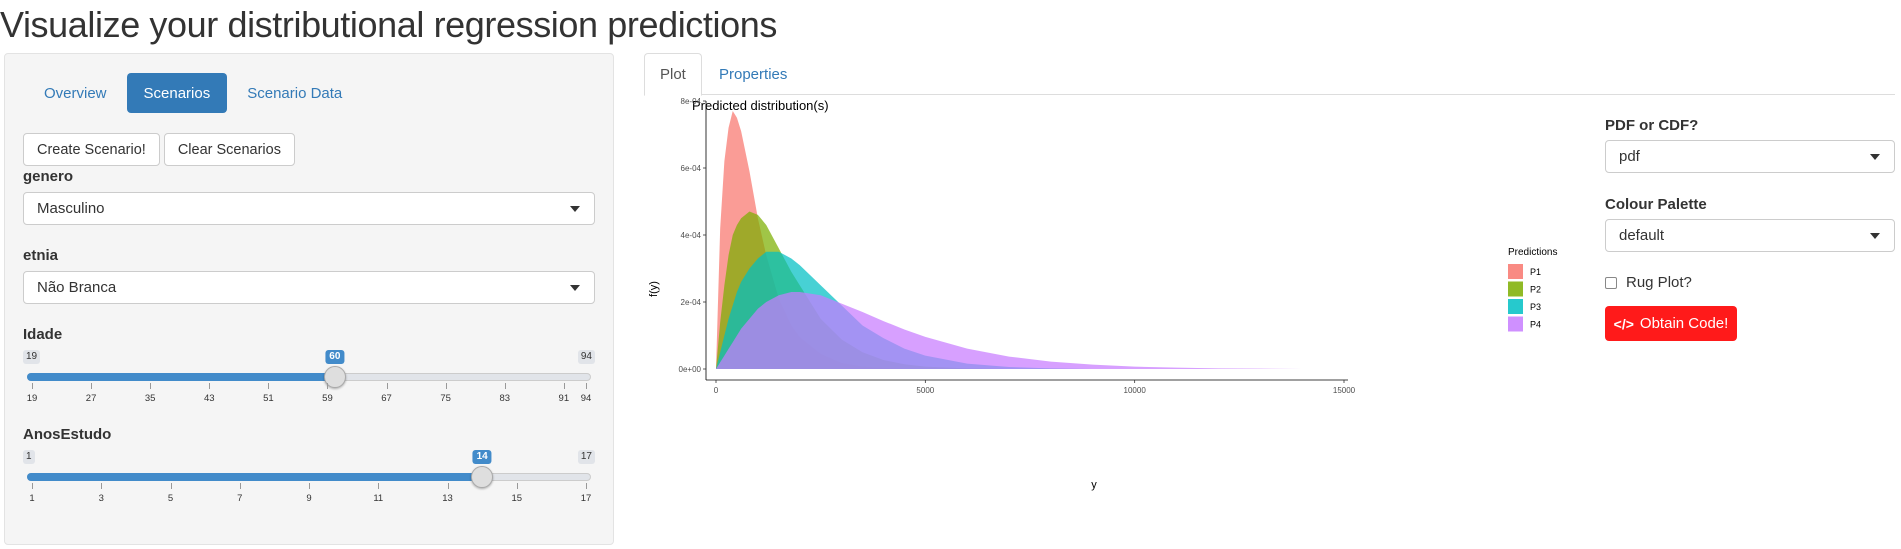  What do you see at coordinates (295, 93) in the screenshot?
I see `tab-scenario-data: Scenario Data` at bounding box center [295, 93].